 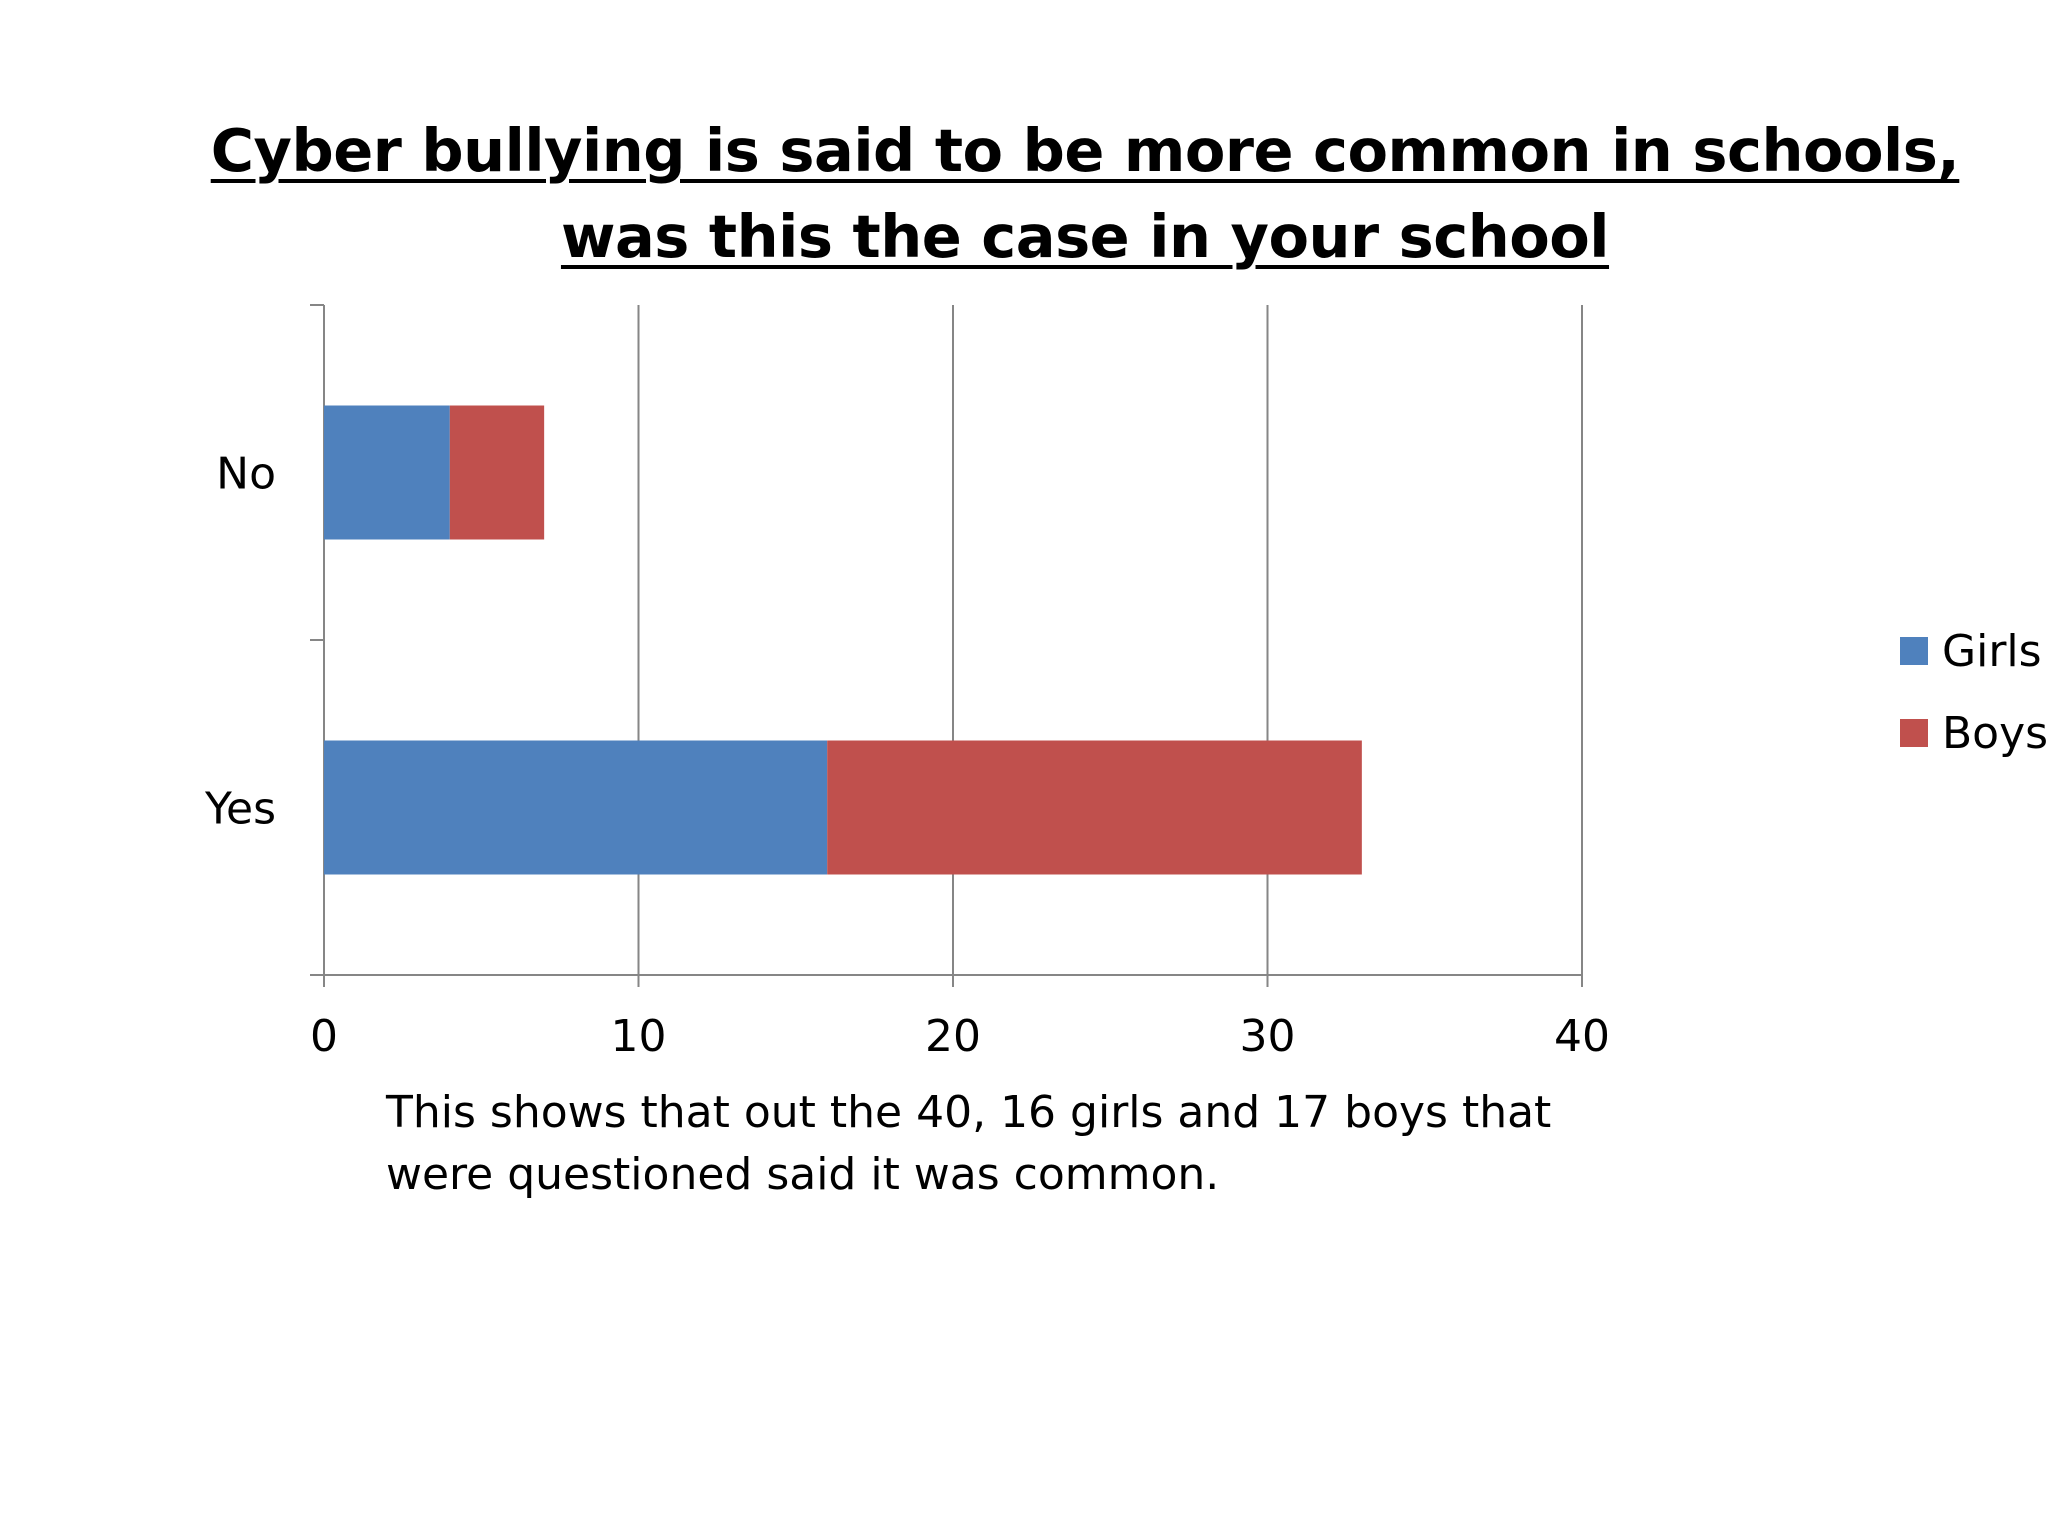 I want to click on x-tick-label: 10, so click(x=639, y=1036).